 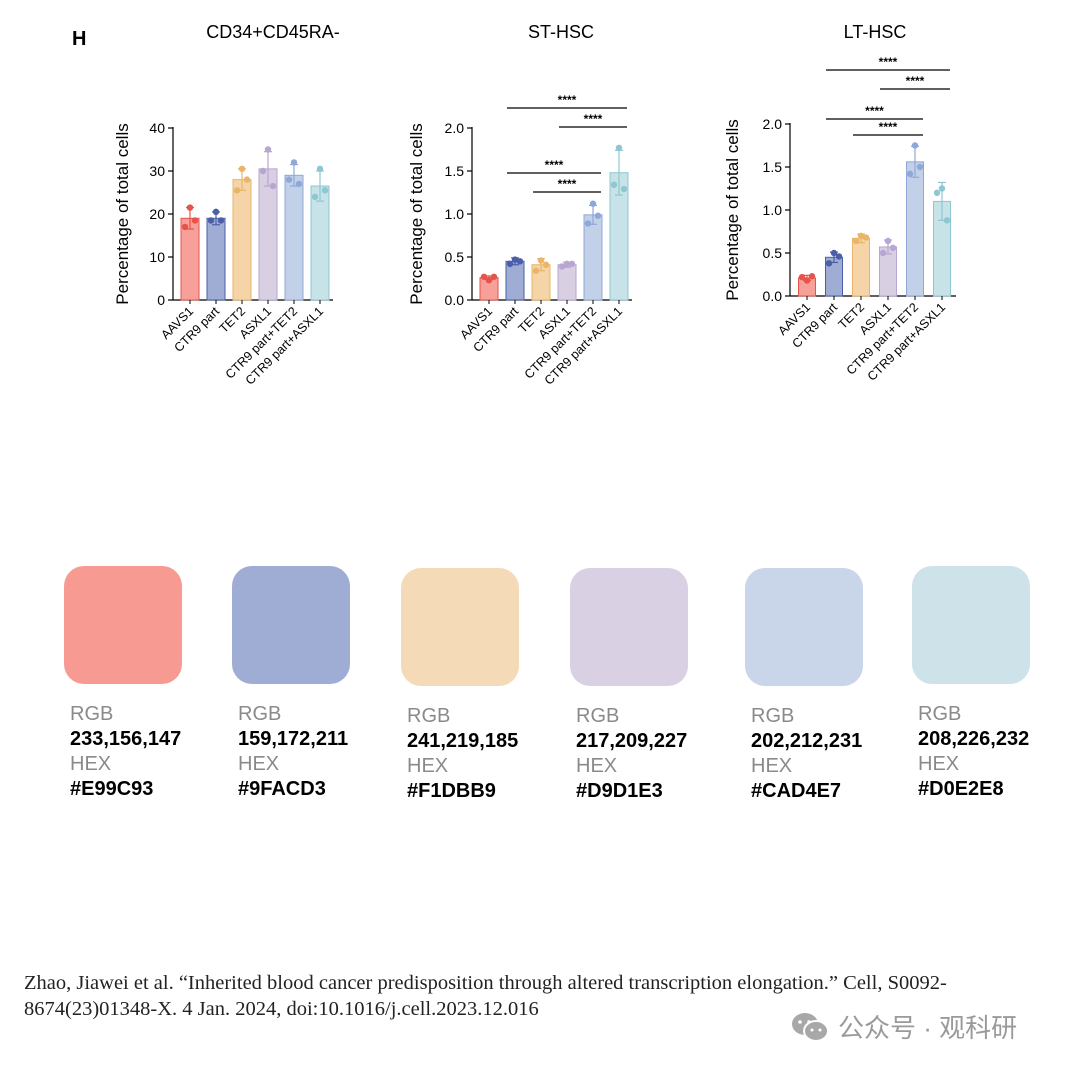 I want to click on palette-swatch-1: RGB 233,156,147 HEX #E99C93, so click(x=129, y=684).